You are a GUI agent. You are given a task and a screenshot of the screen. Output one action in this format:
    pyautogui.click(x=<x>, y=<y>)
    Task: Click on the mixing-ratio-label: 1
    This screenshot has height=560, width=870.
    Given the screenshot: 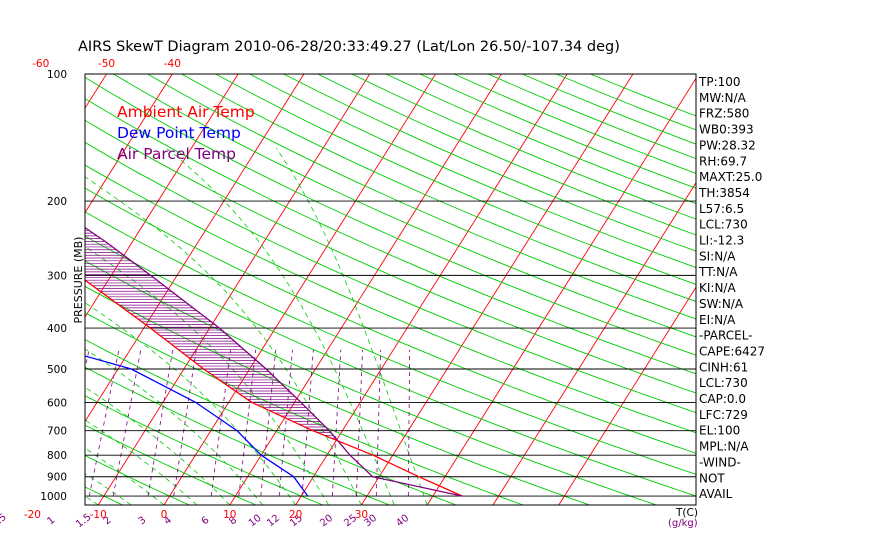 What is the action you would take?
    pyautogui.click(x=51, y=521)
    